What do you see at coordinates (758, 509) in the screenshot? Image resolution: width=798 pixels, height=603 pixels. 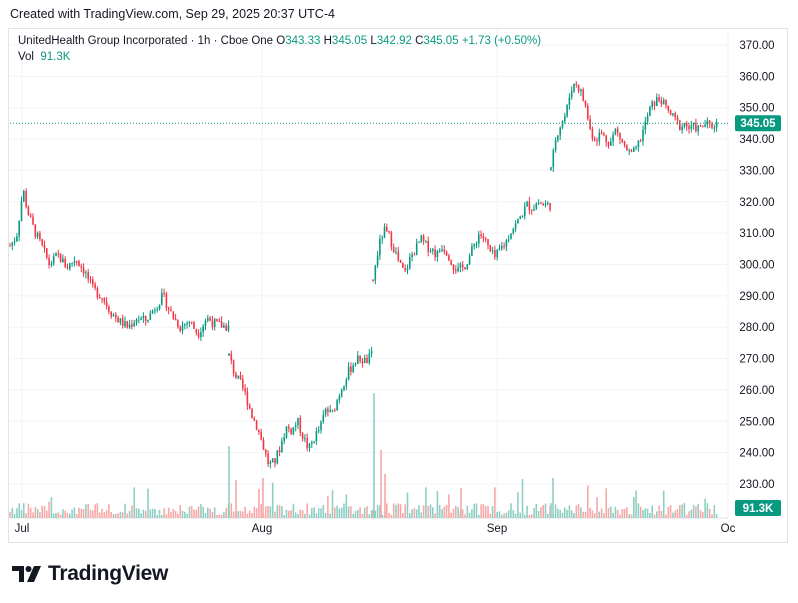 I see `last-volume-label: 91.3K` at bounding box center [758, 509].